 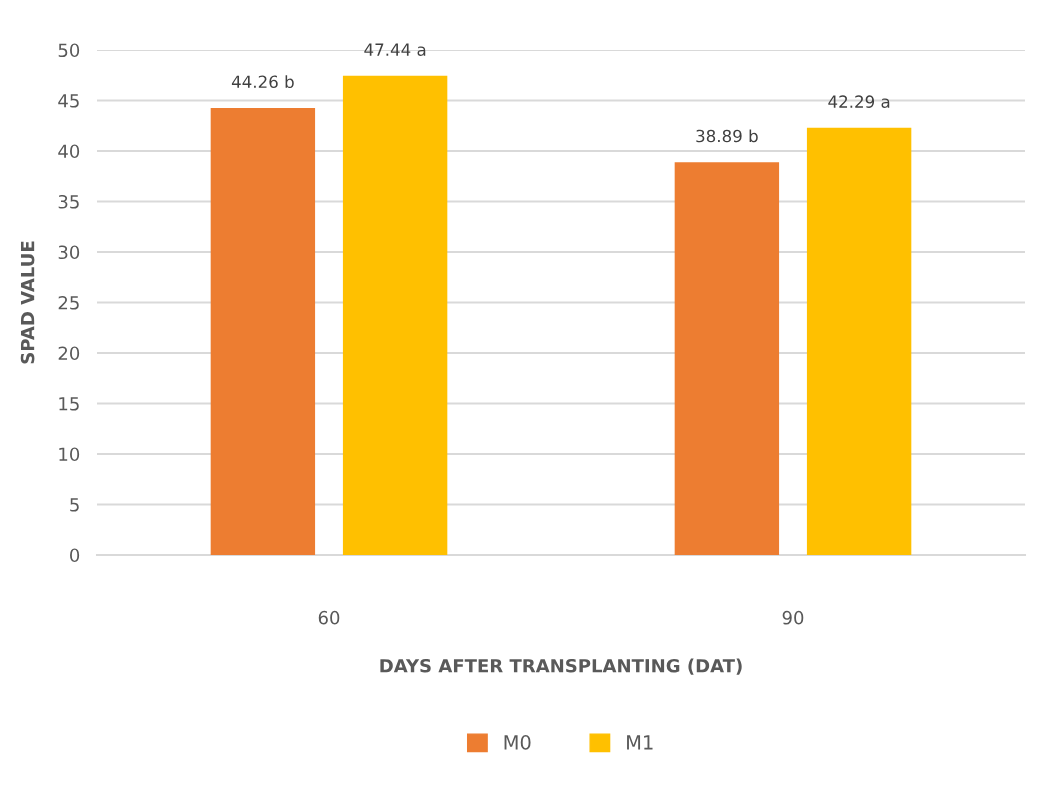 I want to click on y-tick-label: 5, so click(x=74, y=505).